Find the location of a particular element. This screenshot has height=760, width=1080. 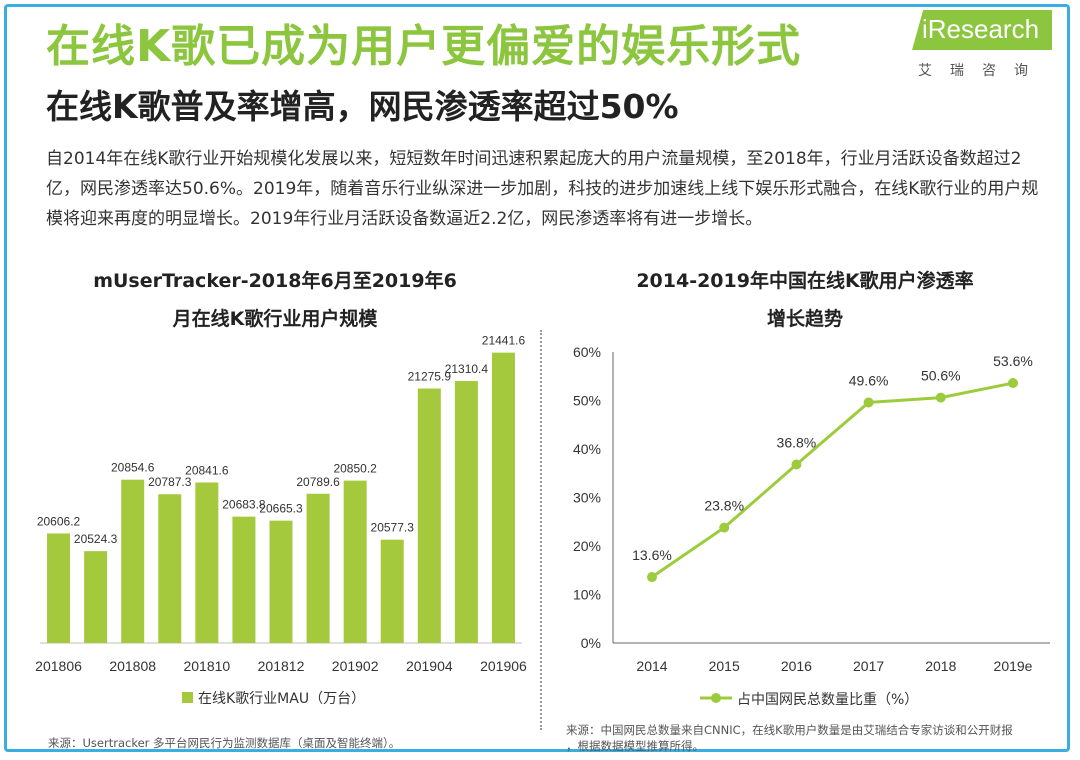

line-y-tick-label: 30% is located at coordinates (587, 498).